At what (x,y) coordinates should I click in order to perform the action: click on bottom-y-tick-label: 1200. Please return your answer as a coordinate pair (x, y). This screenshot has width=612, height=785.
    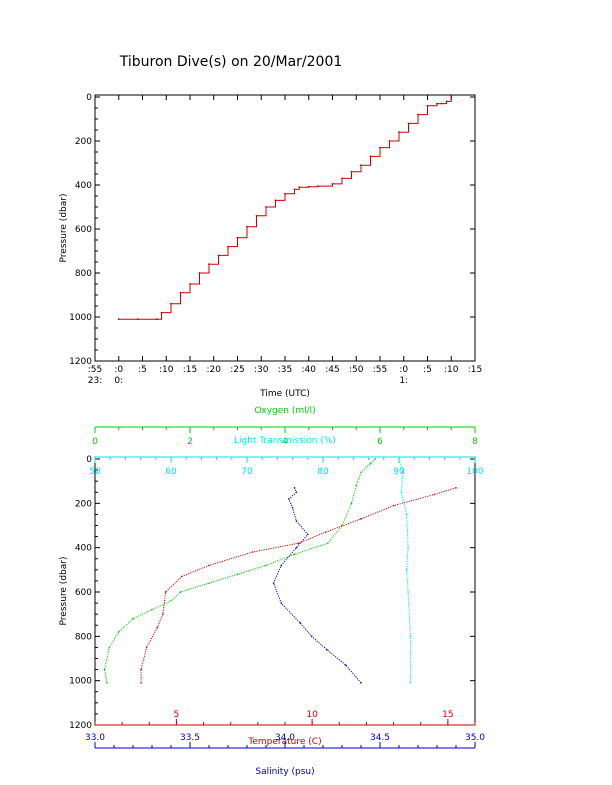
    Looking at the image, I should click on (80, 726).